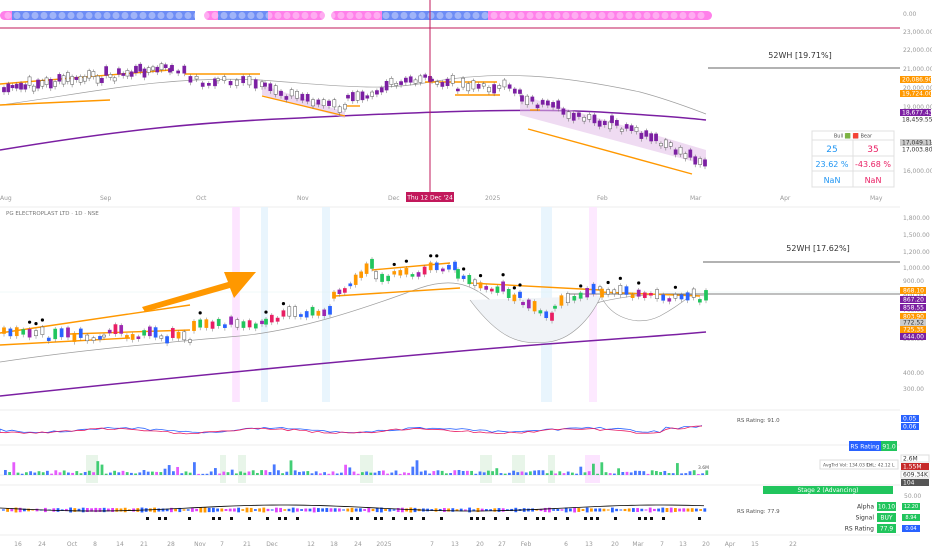 This screenshot has height=550, width=932. Describe the element at coordinates (916, 475) in the screenshot. I see `volume-tag-text: 609.34K` at that location.